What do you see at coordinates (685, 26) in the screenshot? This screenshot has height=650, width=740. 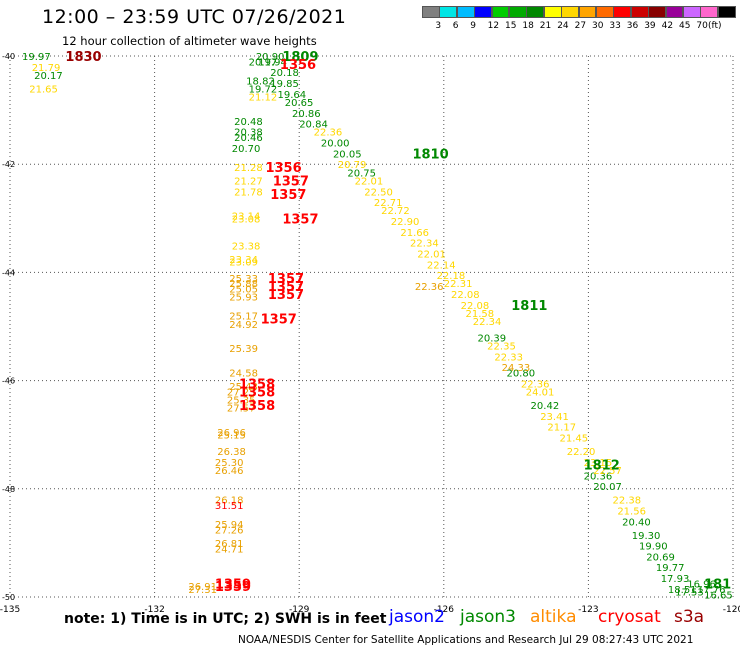 I see `scale-label: 45` at bounding box center [685, 26].